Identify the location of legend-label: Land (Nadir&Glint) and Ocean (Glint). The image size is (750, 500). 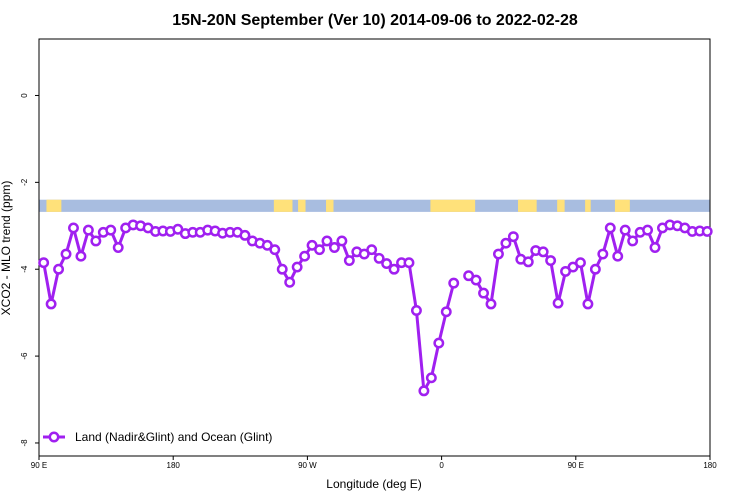
(173, 437).